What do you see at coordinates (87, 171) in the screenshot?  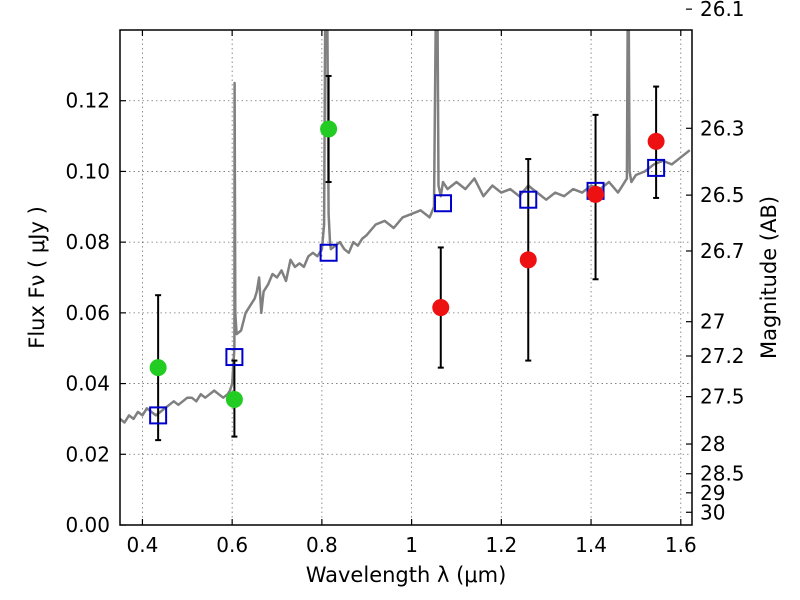 I see `y-tick-label: 0.10` at bounding box center [87, 171].